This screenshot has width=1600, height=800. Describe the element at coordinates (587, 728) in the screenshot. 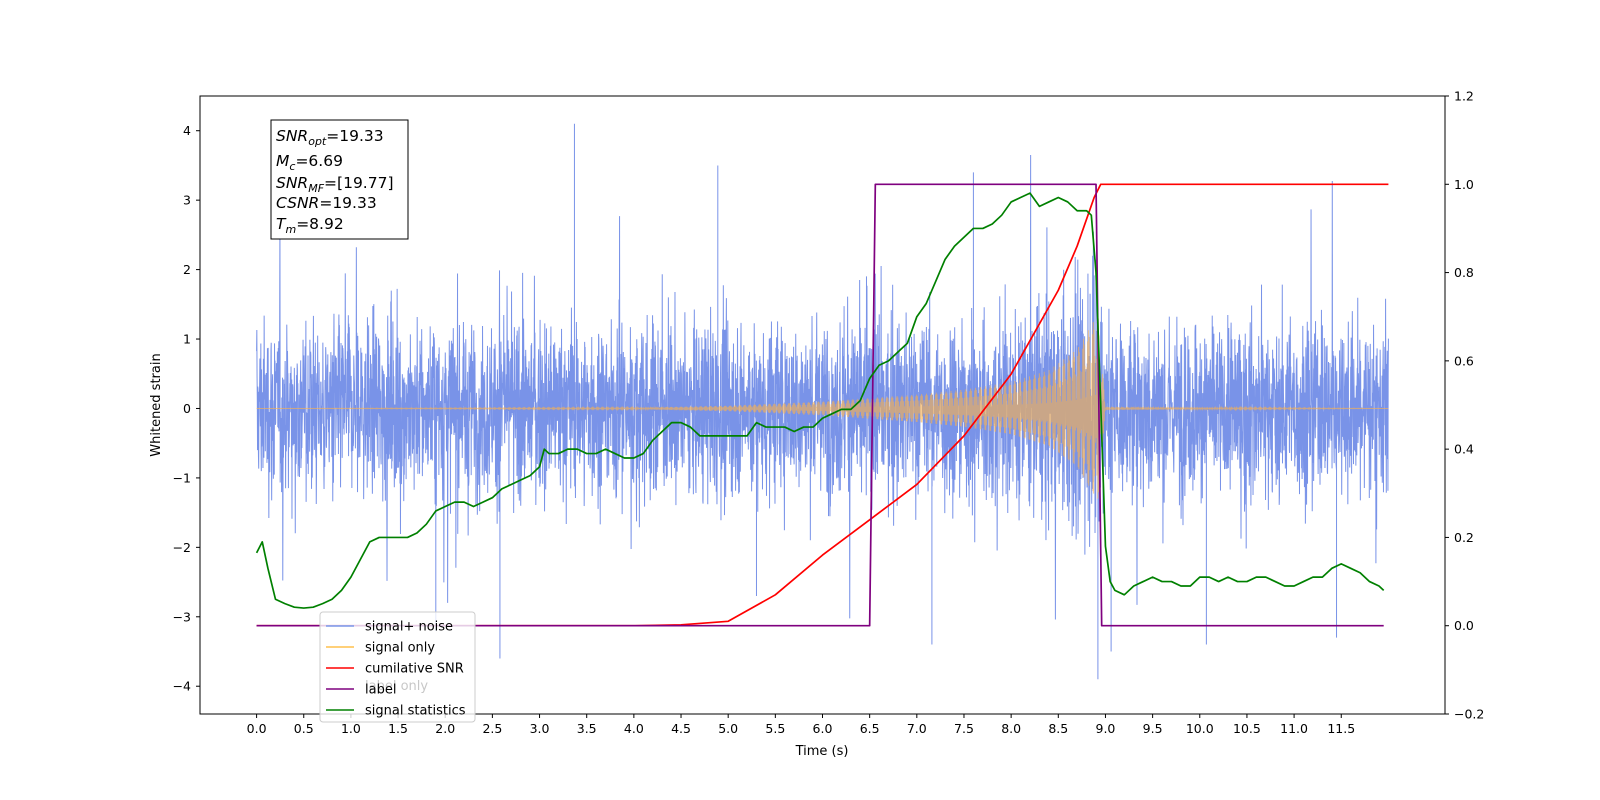

I see `x-tick-label: 3.5` at that location.